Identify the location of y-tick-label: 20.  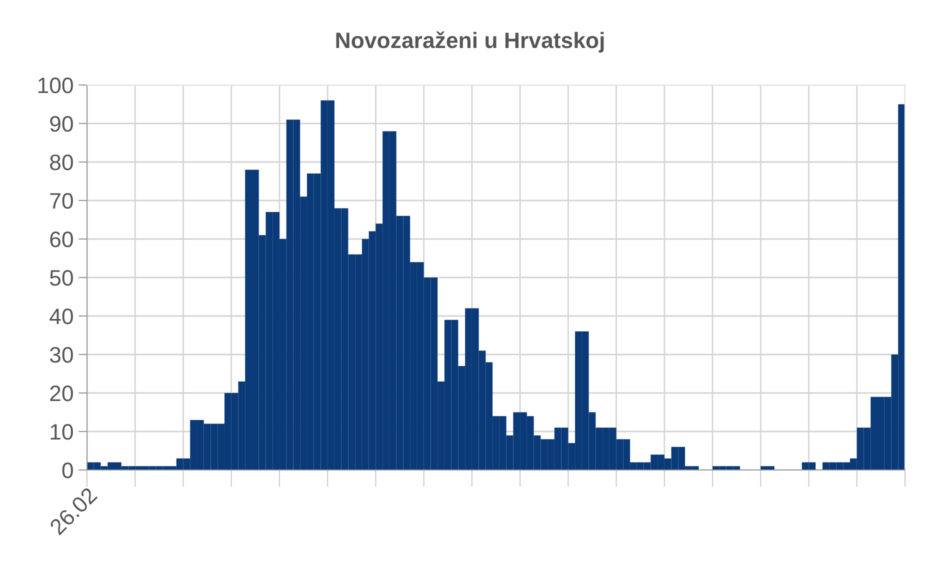
(61, 394).